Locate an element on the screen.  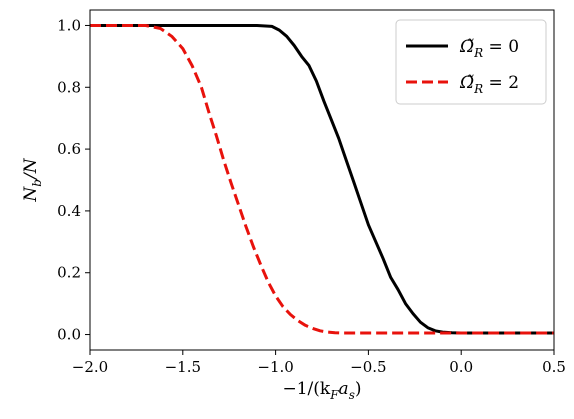
legend-value: = 0 is located at coordinates (501, 47).